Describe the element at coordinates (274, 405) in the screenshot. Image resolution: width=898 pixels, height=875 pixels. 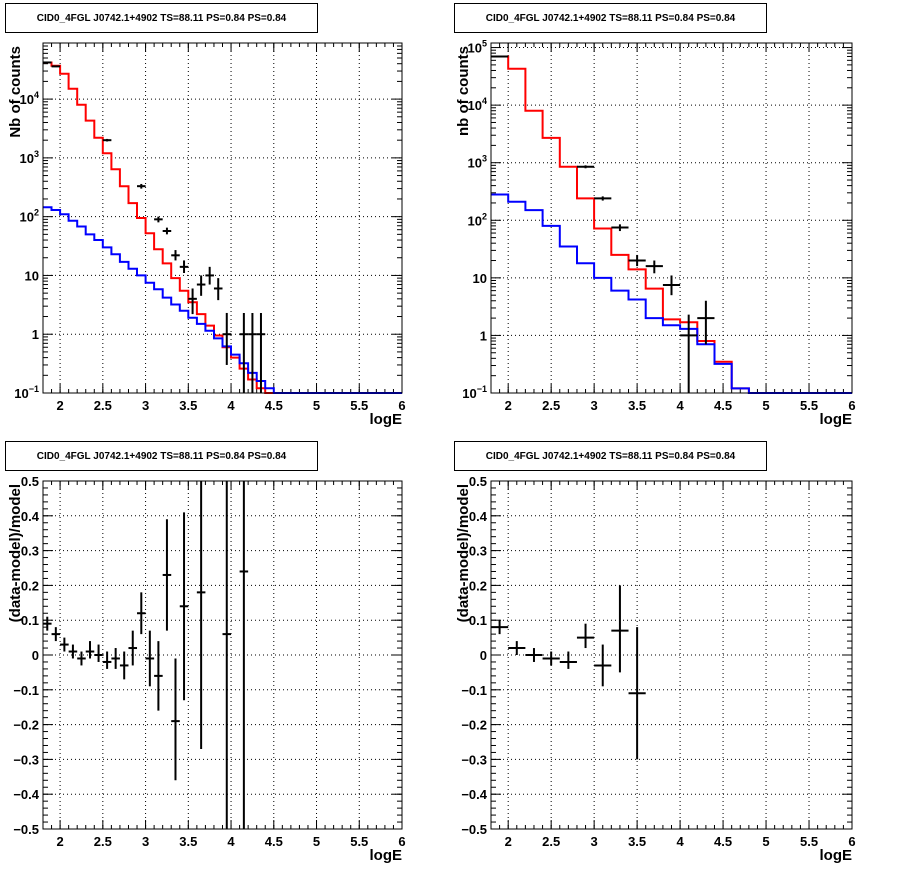
I see `p0-x-tick-label: 4.5` at that location.